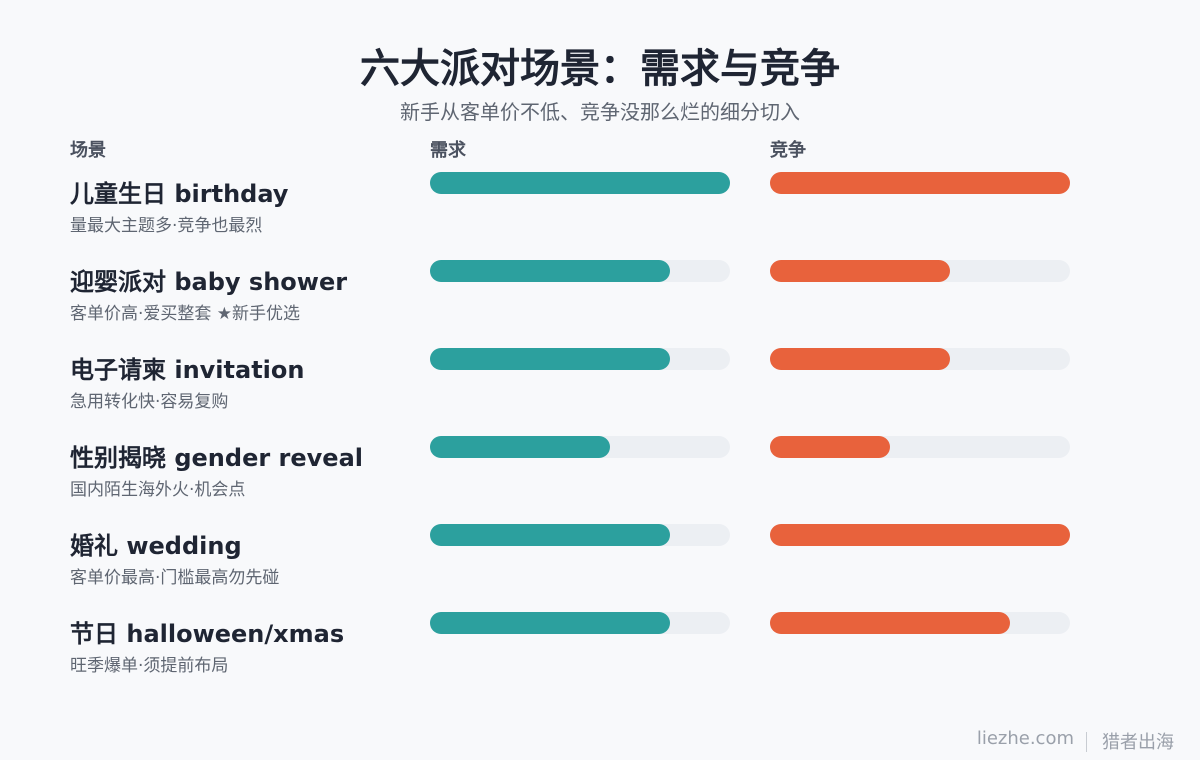 This screenshot has height=760, width=1200. What do you see at coordinates (788, 150) in the screenshot?
I see `series-header: 竞争` at bounding box center [788, 150].